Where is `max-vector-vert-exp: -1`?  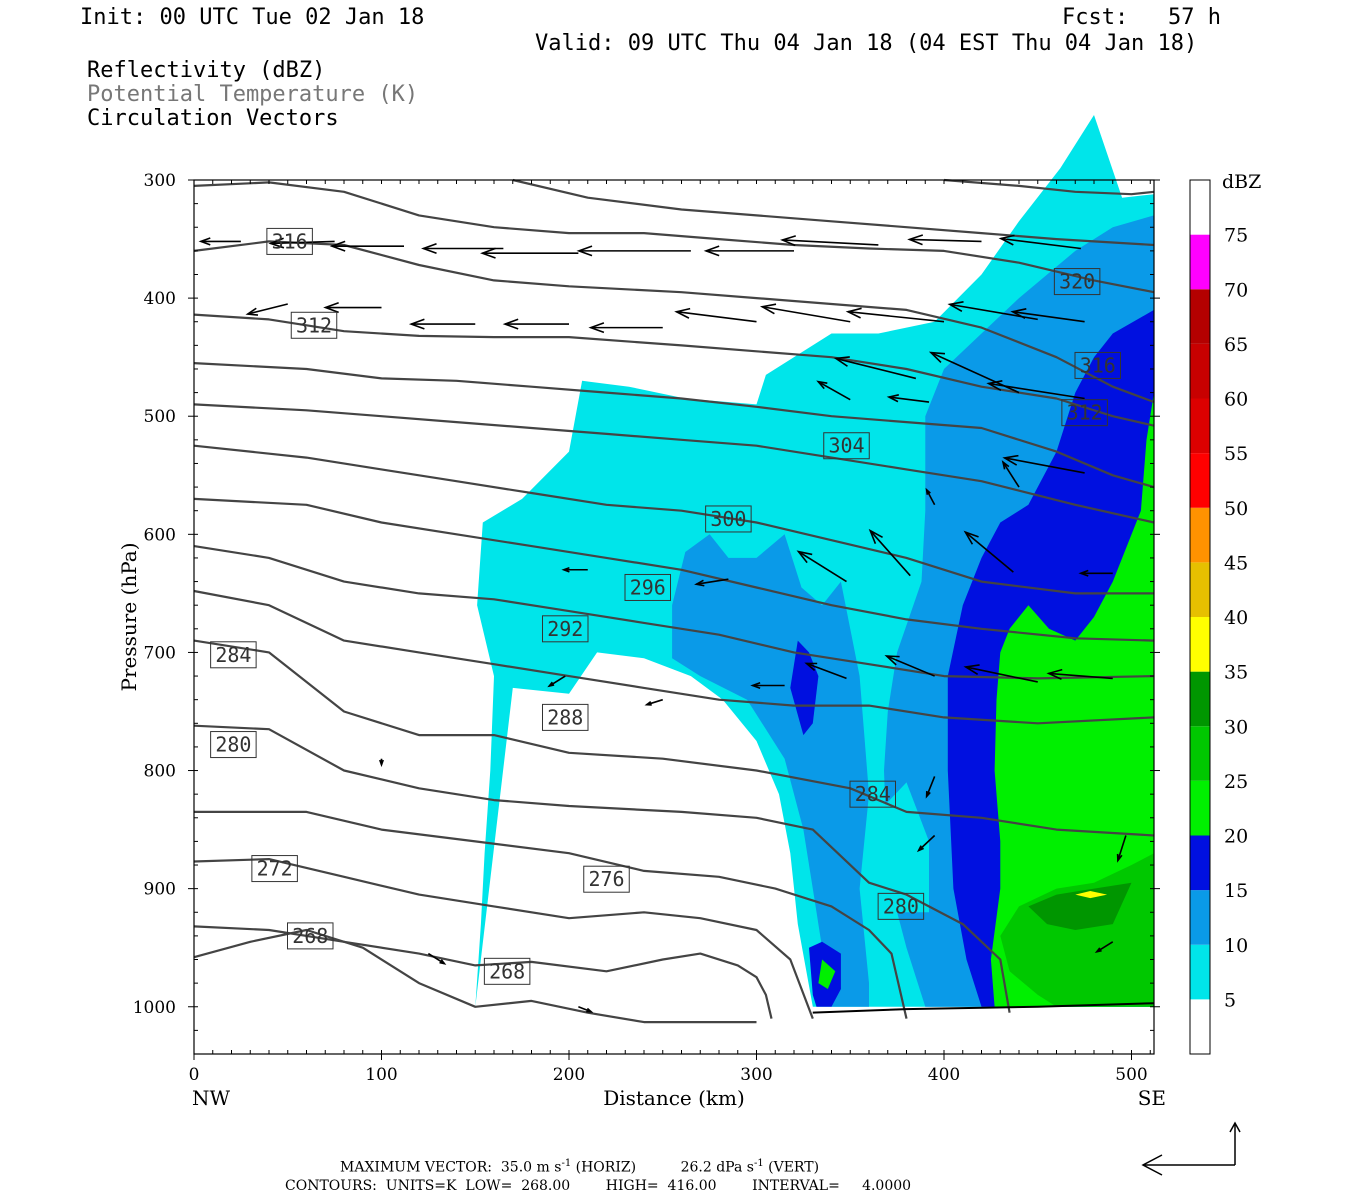 max-vector-vert-exp: -1 is located at coordinates (758, 1163).